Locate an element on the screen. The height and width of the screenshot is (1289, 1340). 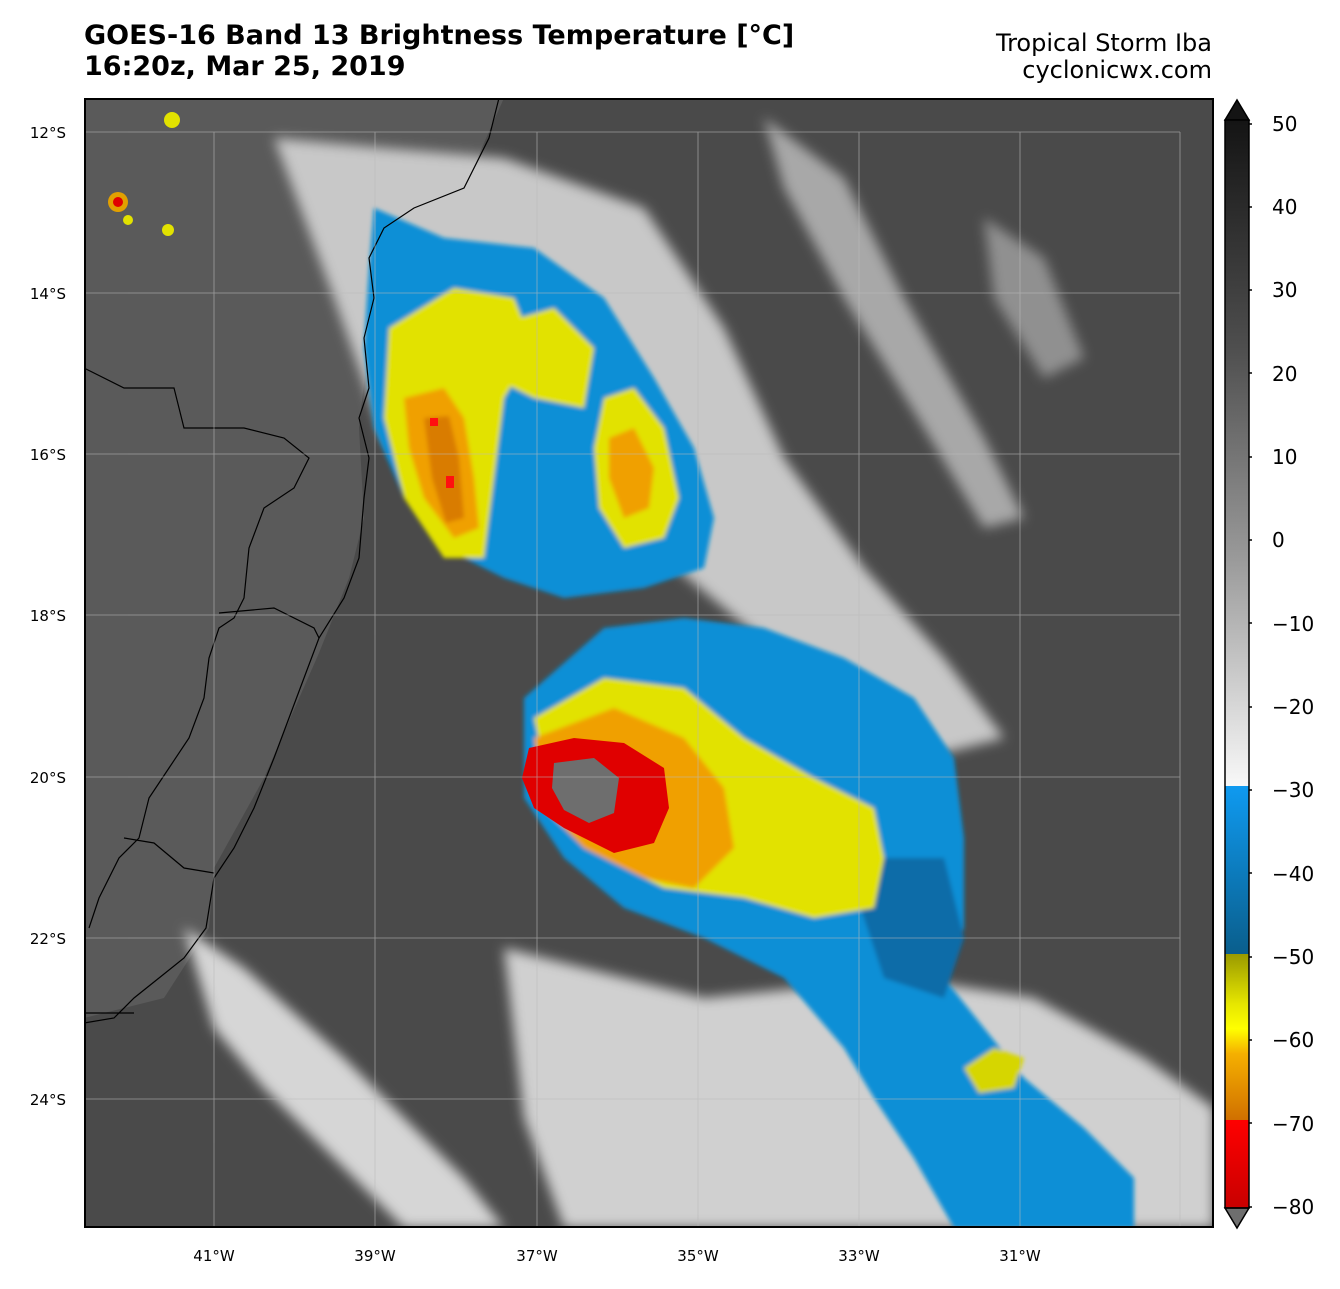
cloud-east-patch is located at coordinates (1034, 298).